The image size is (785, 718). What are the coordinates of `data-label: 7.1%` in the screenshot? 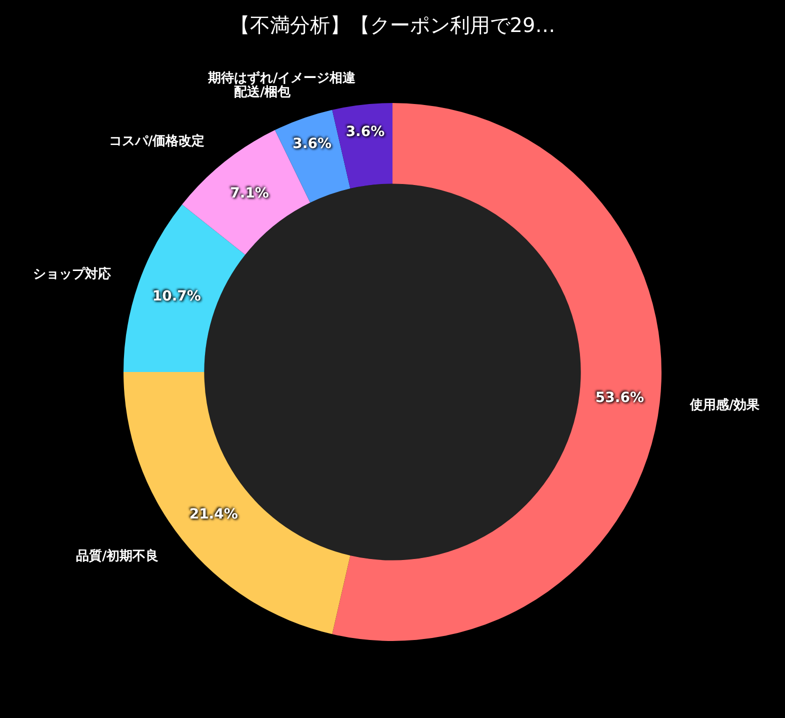 It's located at (249, 194).